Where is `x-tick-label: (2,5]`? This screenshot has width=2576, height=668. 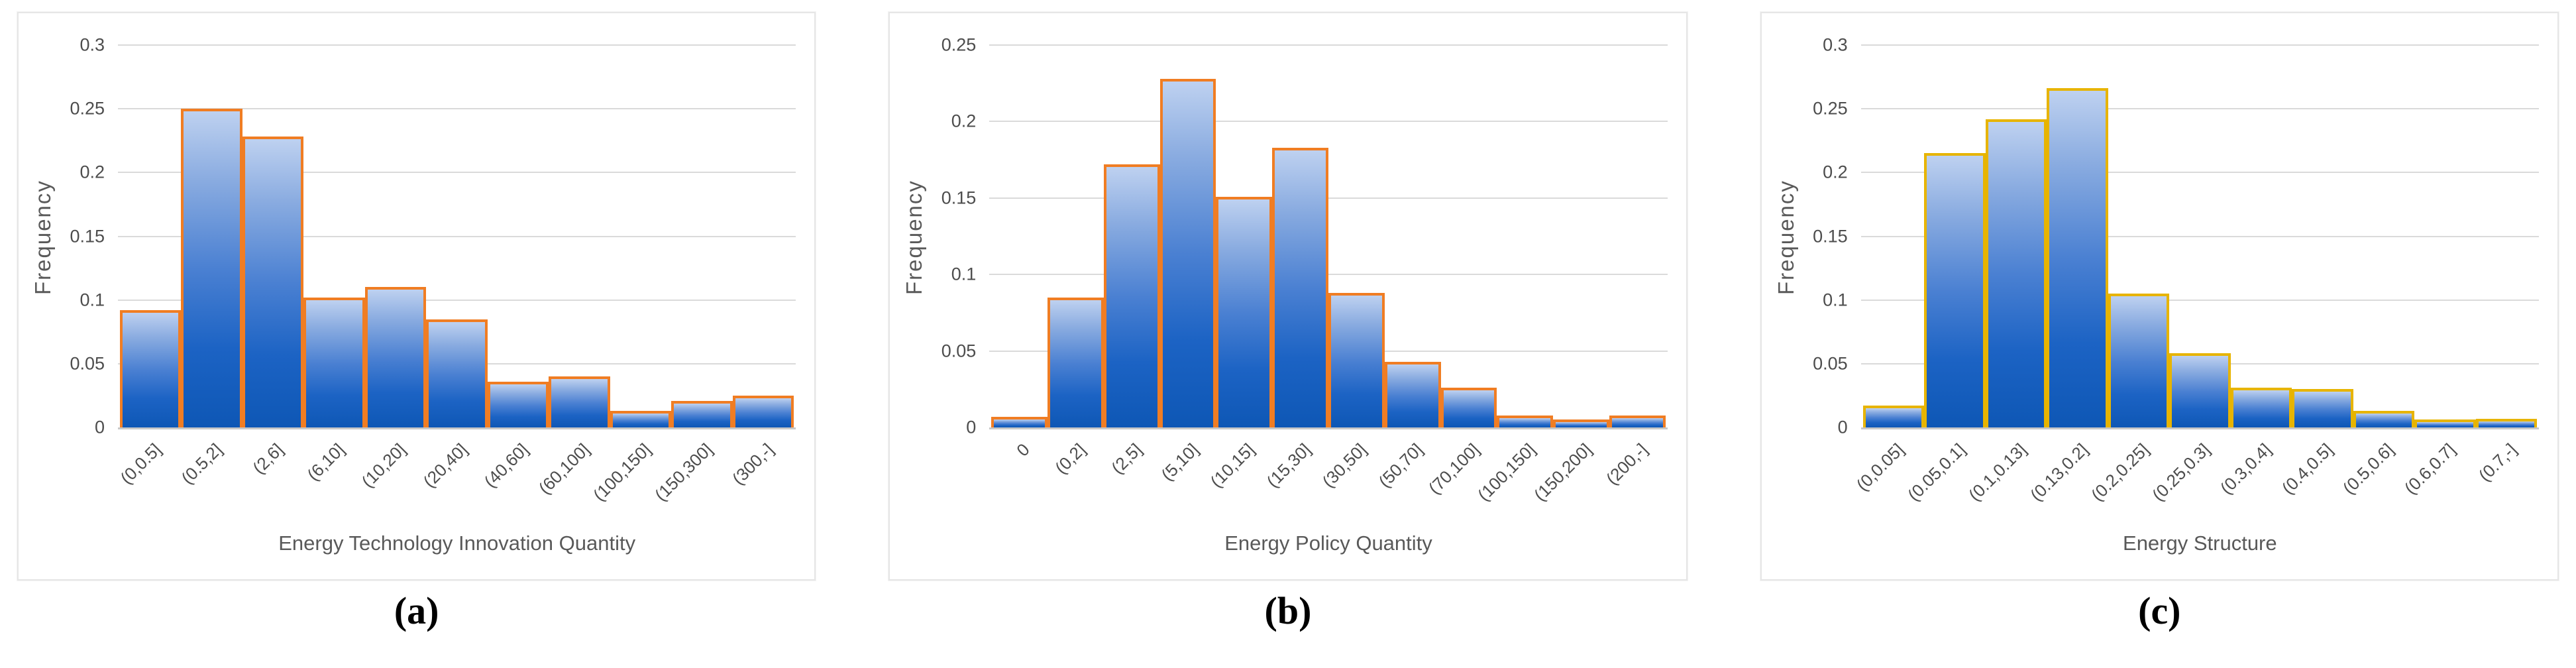
x-tick-label: (2,5] is located at coordinates (1126, 458).